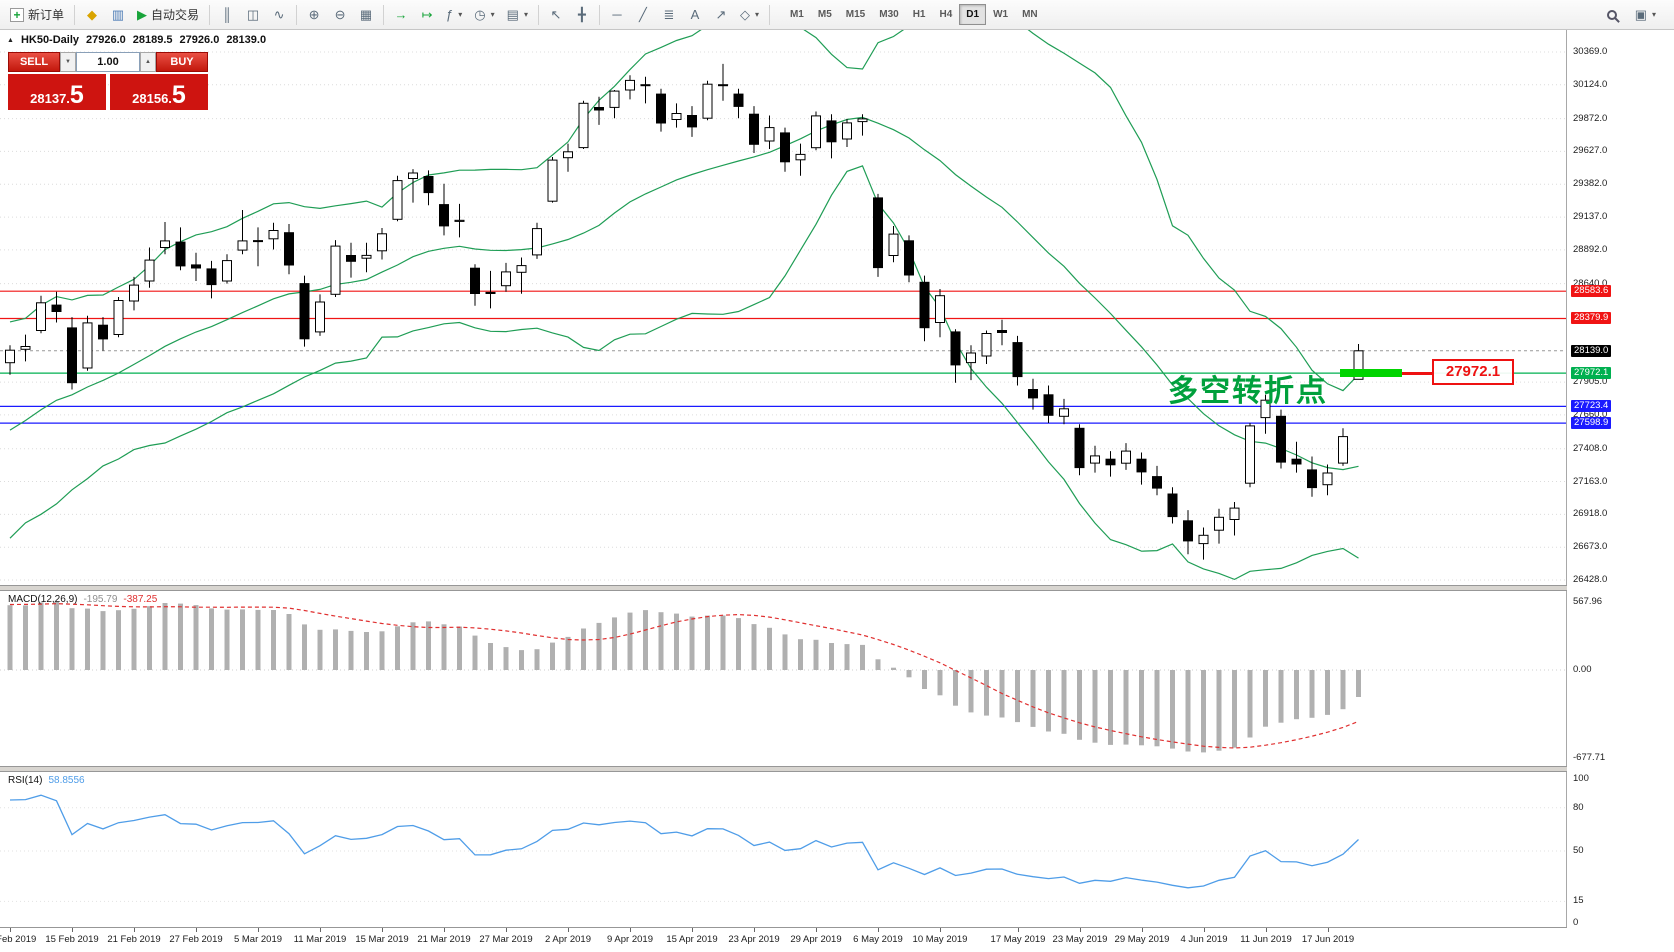 The image size is (1674, 952). What do you see at coordinates (1591, 351) in the screenshot?
I see `price-level-badge: 28139.0` at bounding box center [1591, 351].